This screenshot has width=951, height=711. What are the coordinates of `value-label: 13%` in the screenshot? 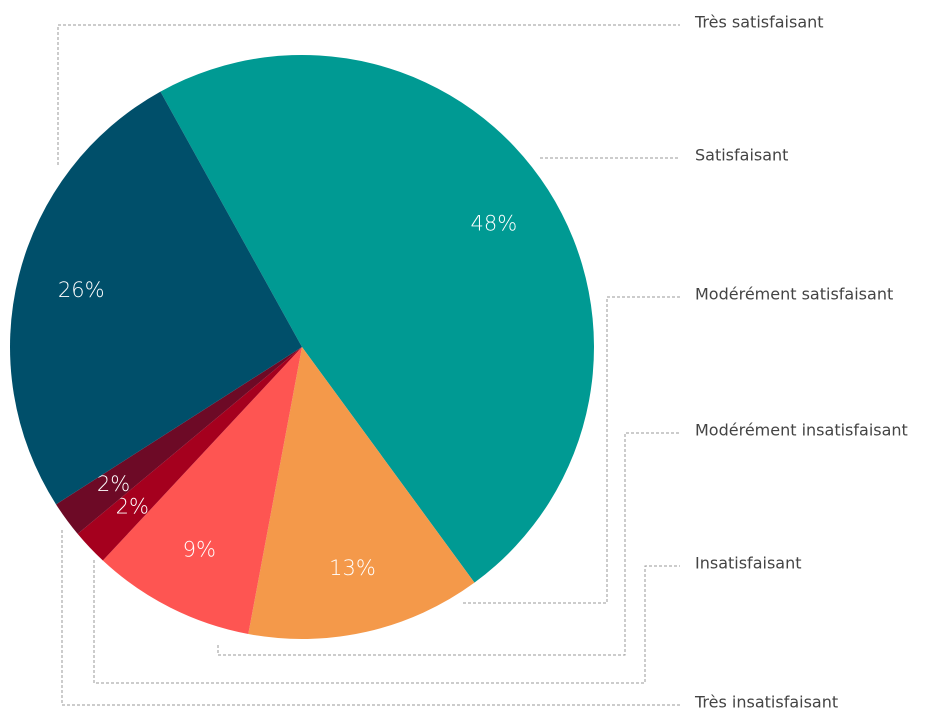 It's located at (352, 568).